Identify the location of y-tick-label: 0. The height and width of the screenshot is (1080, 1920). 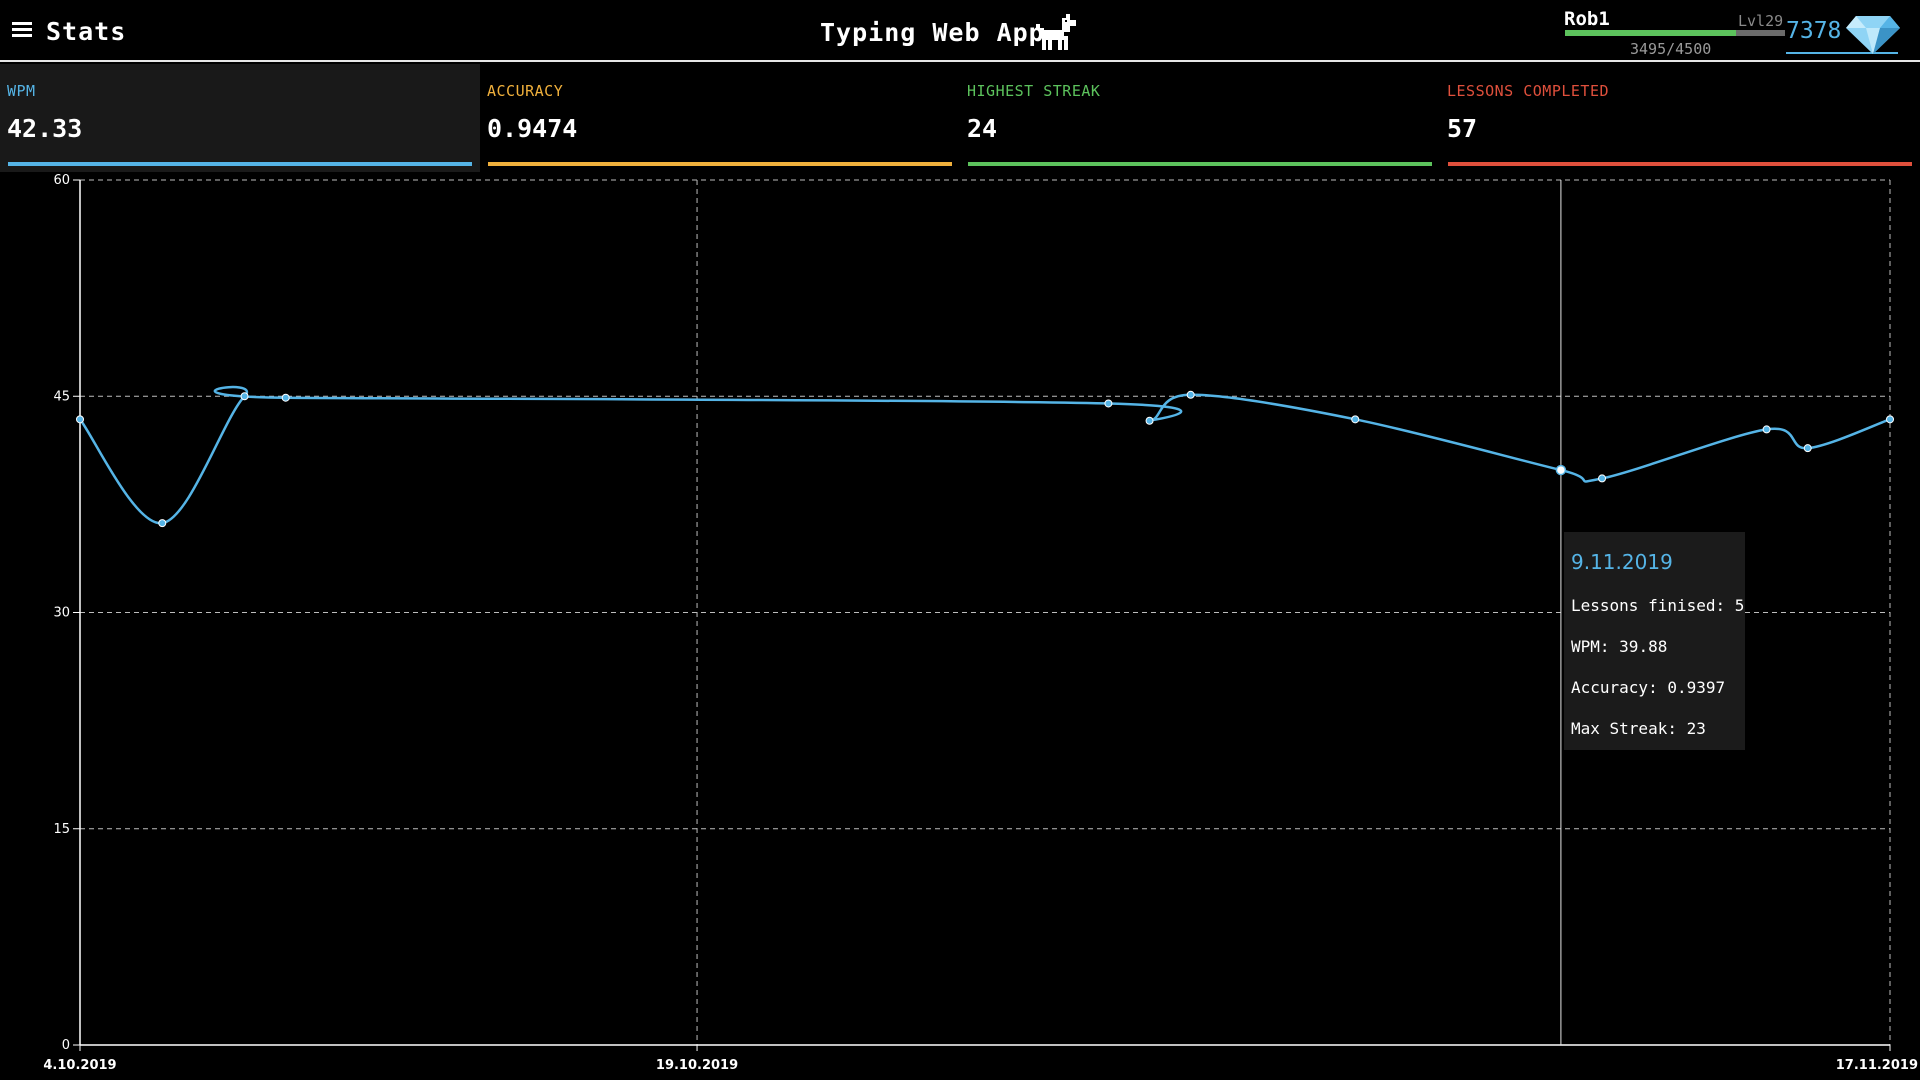
(66, 1045).